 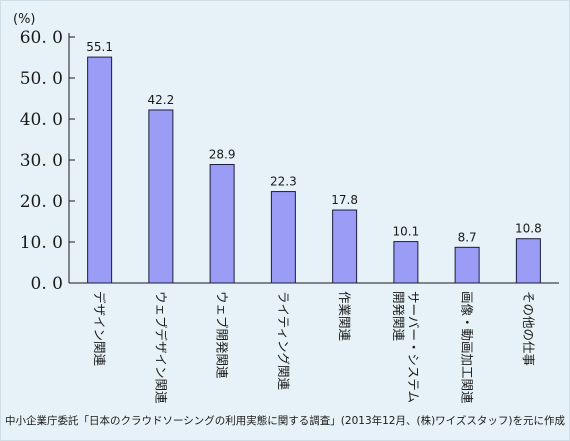 What do you see at coordinates (528, 328) in the screenshot?
I see `category-label: その他の仕事` at bounding box center [528, 328].